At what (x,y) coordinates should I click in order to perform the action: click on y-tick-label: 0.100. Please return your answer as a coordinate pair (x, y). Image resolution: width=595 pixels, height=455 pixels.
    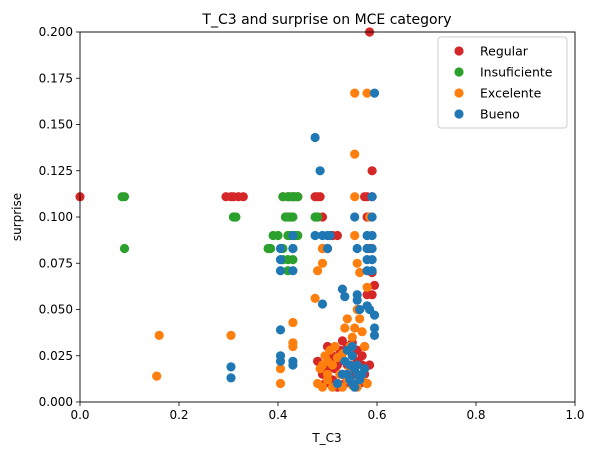
    Looking at the image, I should click on (56, 217).